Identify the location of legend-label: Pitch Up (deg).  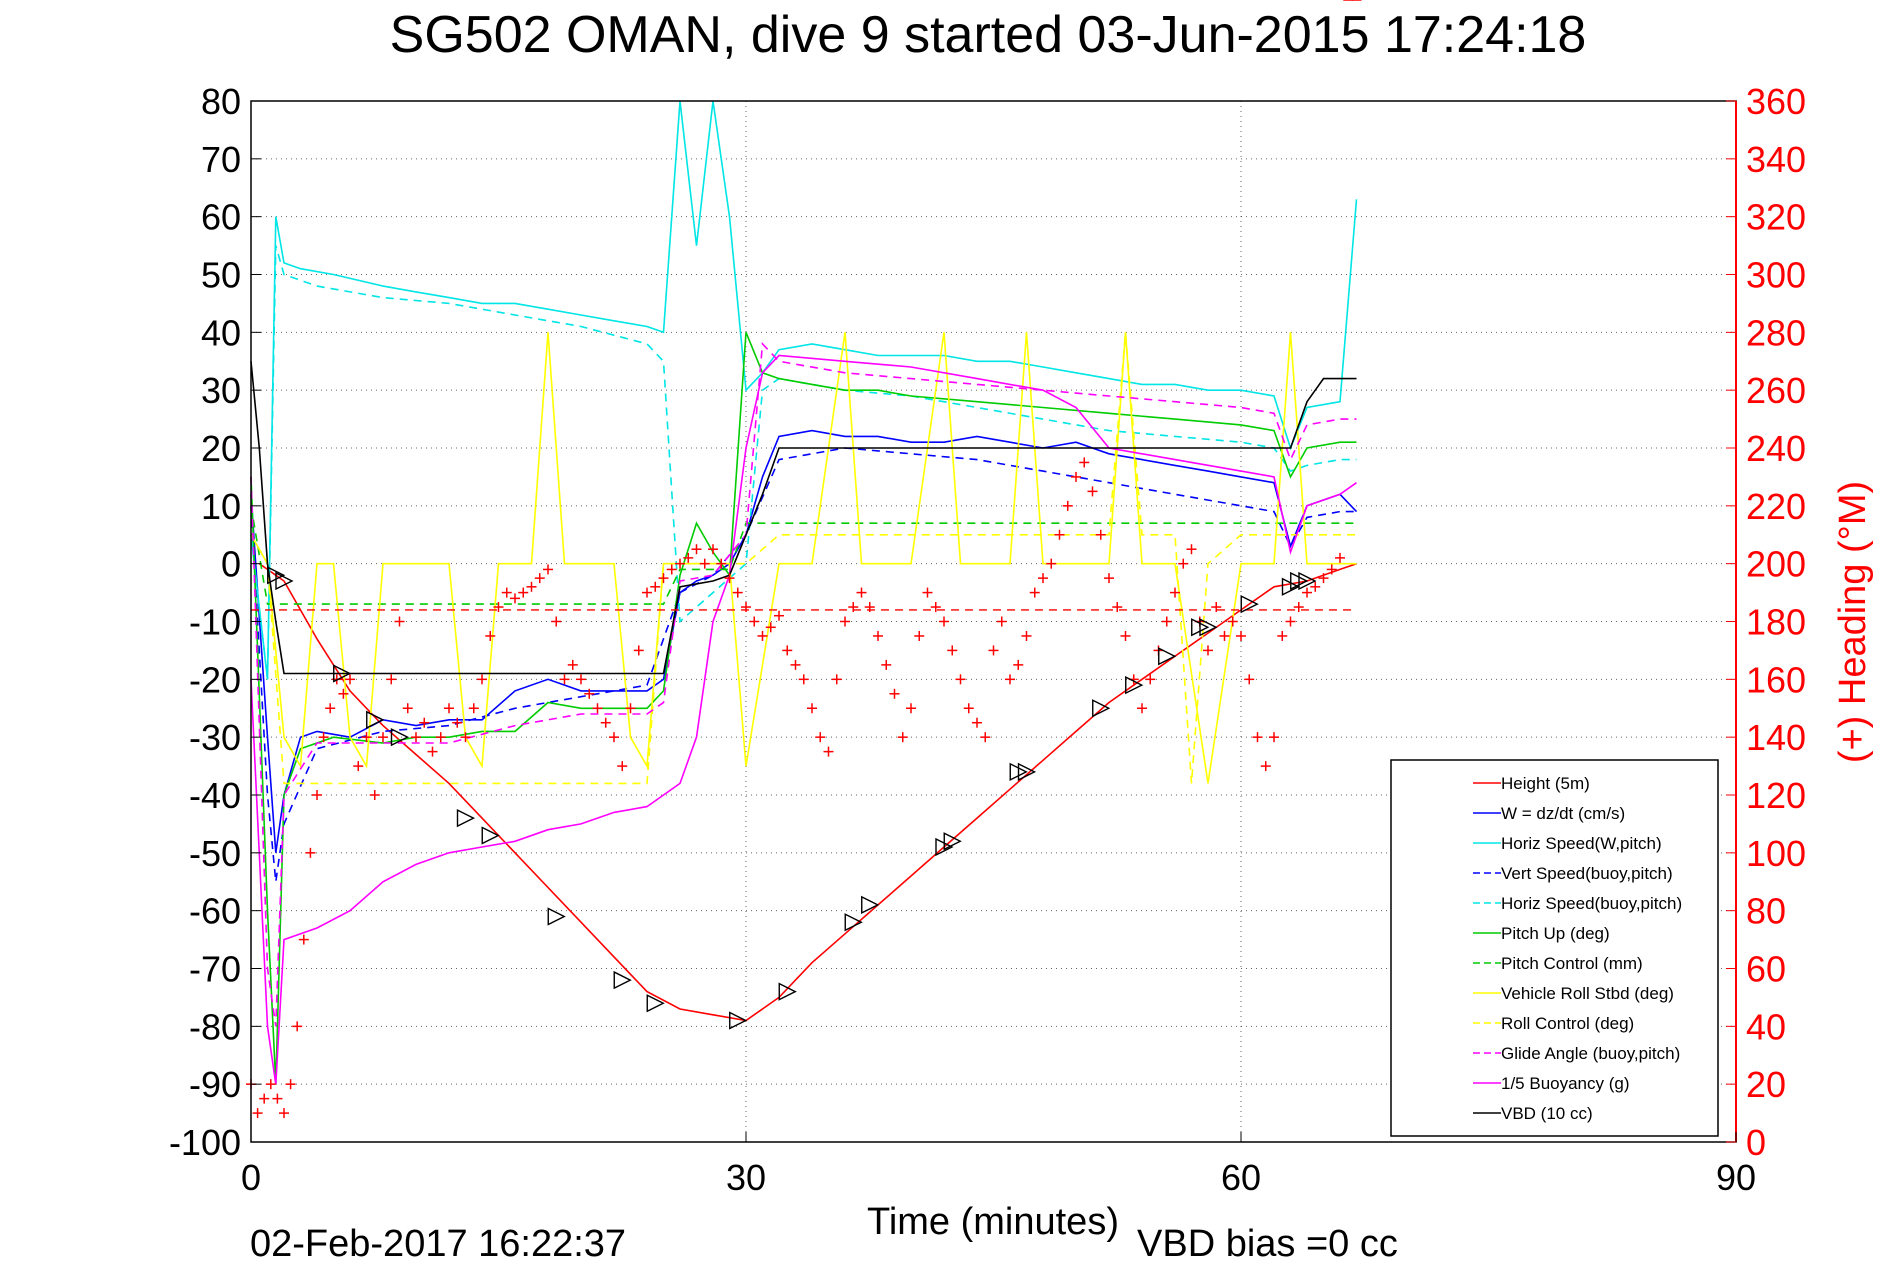
(1555, 933).